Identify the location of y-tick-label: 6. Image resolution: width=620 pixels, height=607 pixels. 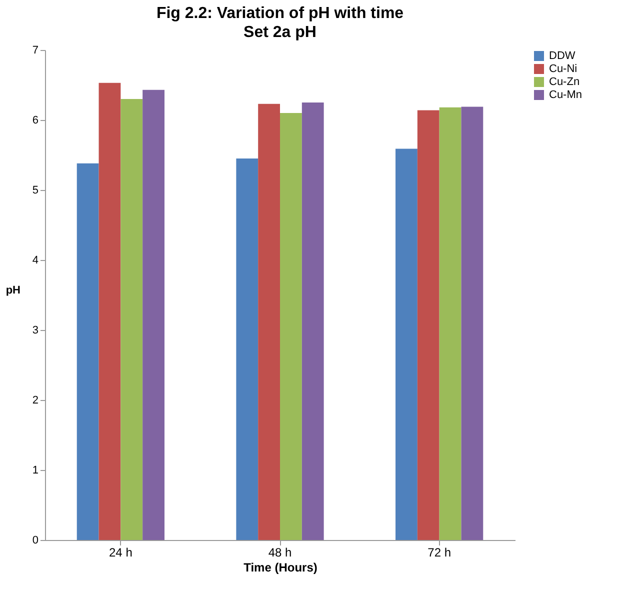
(35, 120).